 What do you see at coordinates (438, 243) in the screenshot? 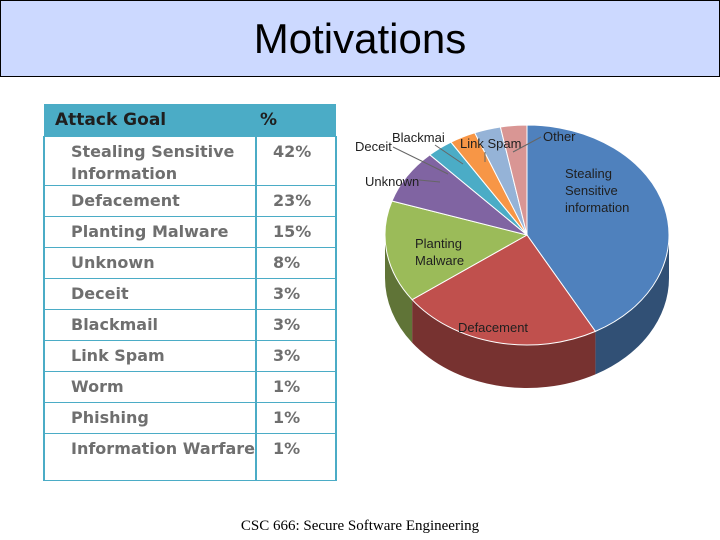
I see `pie-slice-label-line: Planting` at bounding box center [438, 243].